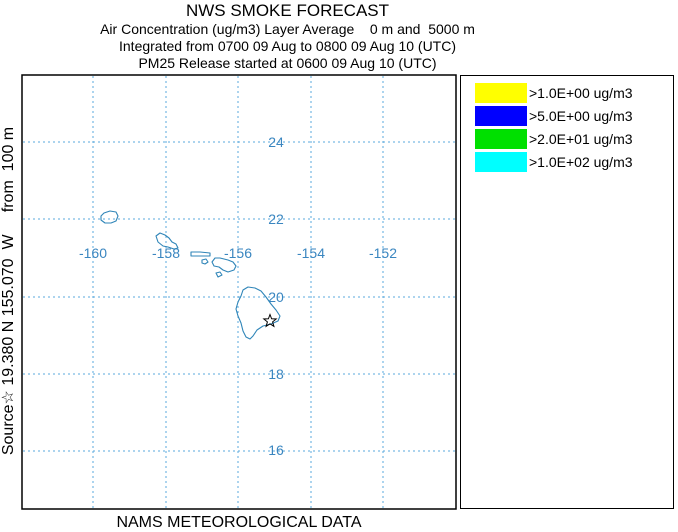  Describe the element at coordinates (276, 450) in the screenshot. I see `lat-label-16: 16` at that location.